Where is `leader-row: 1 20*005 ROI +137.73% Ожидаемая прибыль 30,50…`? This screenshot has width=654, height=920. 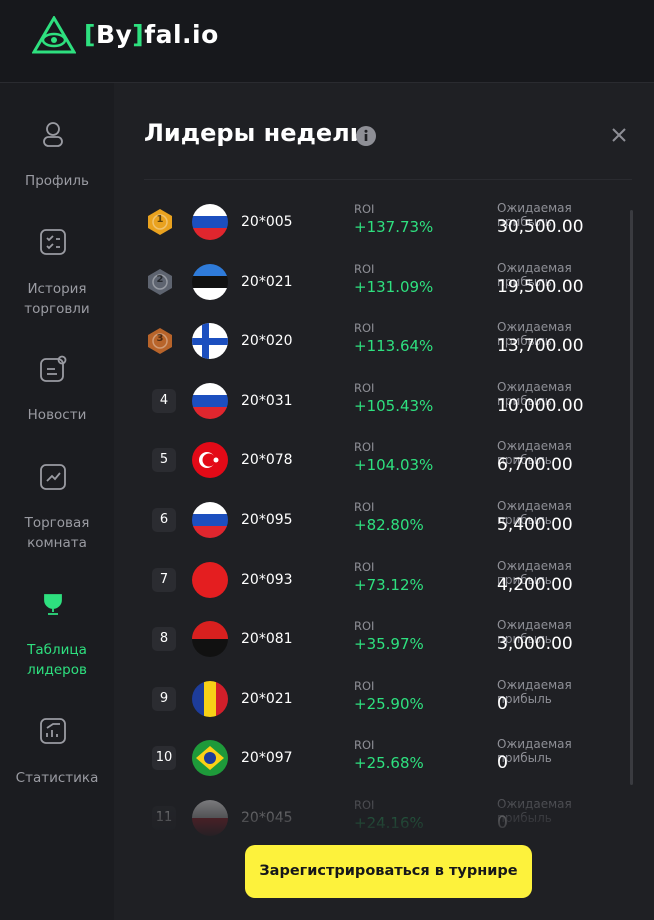
leader-row: 1 20*005 ROI +137.73% Ожидаемая прибыль 30,50… is located at coordinates (384, 223).